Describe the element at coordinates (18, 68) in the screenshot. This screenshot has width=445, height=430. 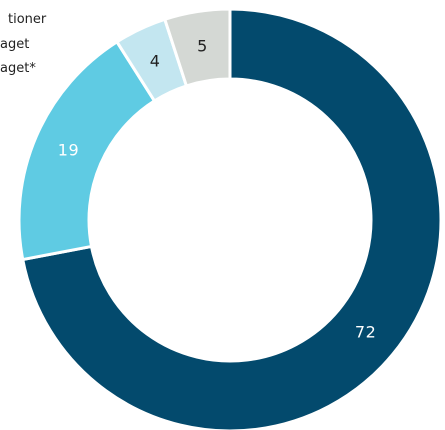
I see `legend-entry-3: aget*` at that location.